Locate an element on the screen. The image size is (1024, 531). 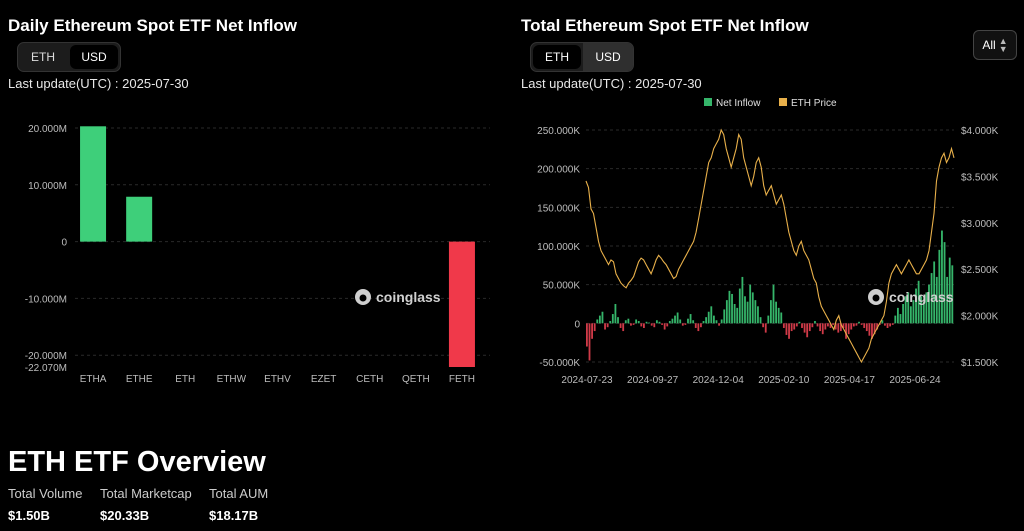
overview-title: ETH ETF Overview is located at coordinates (137, 462).